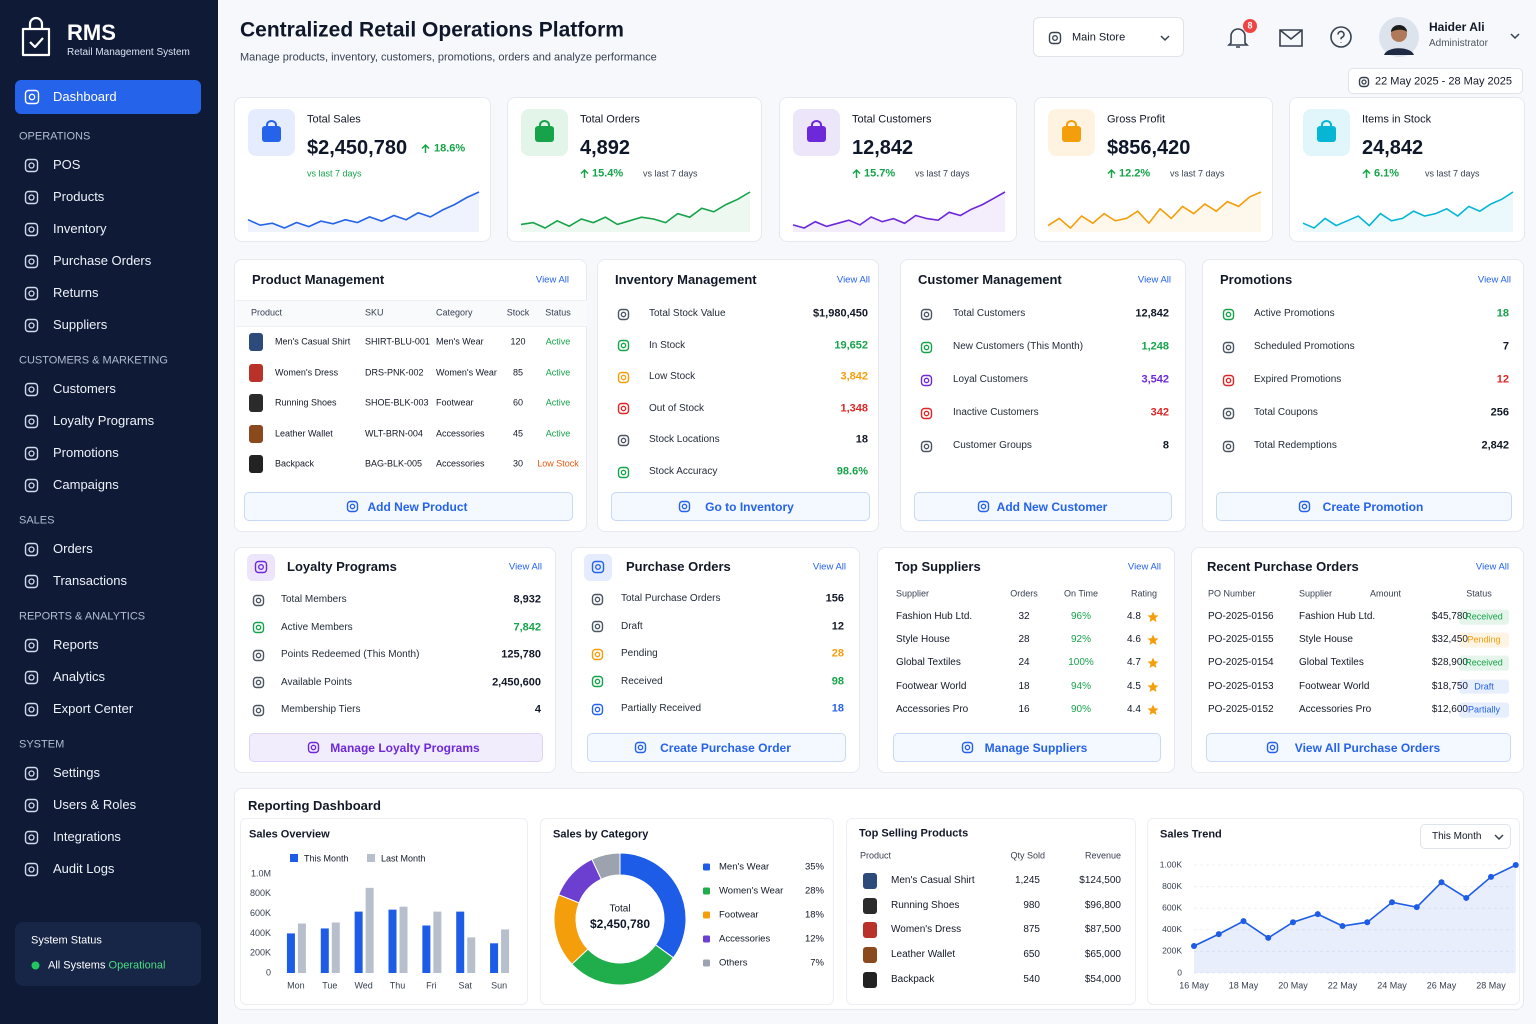 Image resolution: width=1536 pixels, height=1024 pixels. What do you see at coordinates (258, 710) in the screenshot?
I see `icon-shape` at bounding box center [258, 710].